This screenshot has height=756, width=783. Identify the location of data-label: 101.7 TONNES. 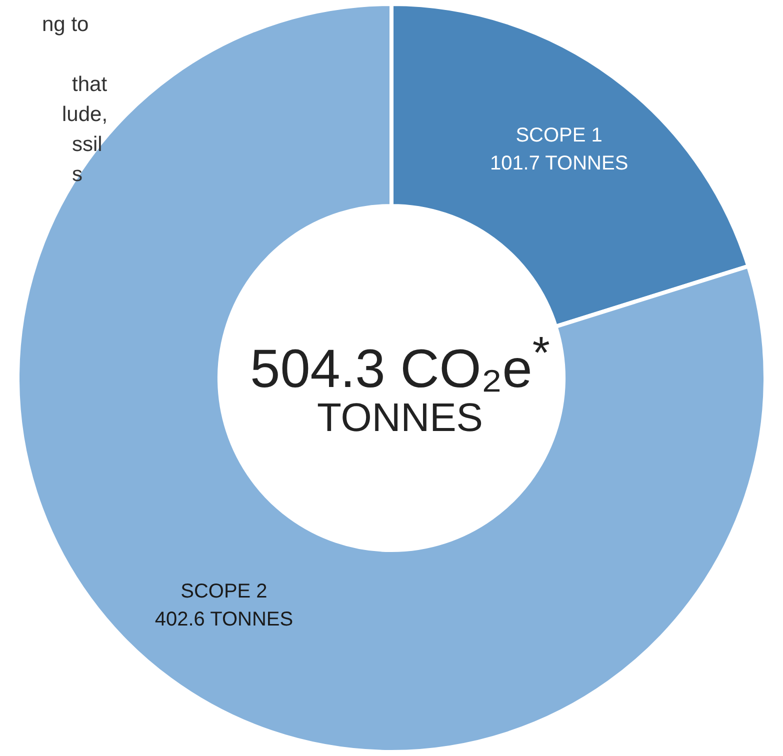
(559, 163).